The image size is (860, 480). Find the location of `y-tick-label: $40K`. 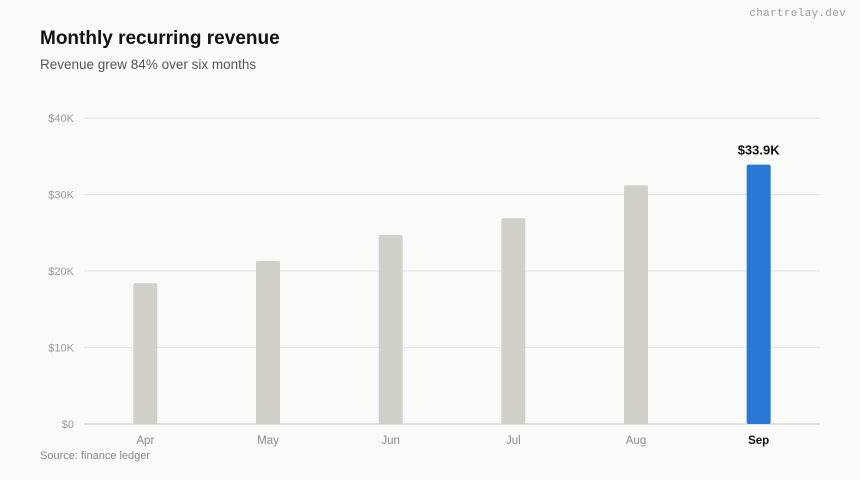

y-tick-label: $40K is located at coordinates (61, 119).